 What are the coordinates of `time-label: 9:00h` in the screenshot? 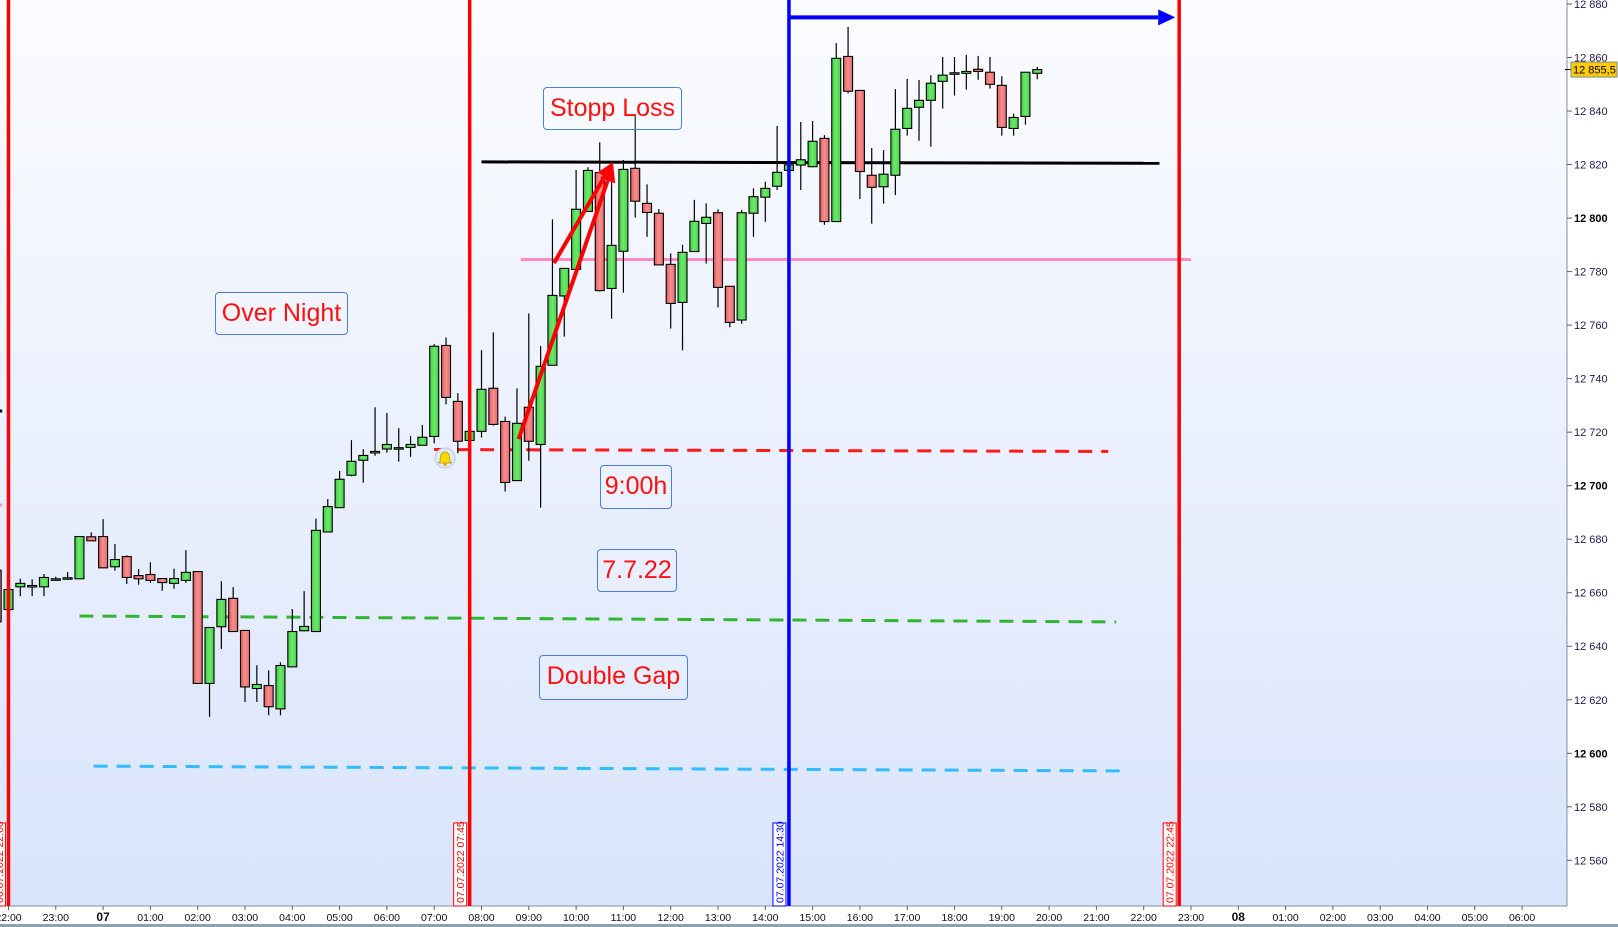 It's located at (636, 487).